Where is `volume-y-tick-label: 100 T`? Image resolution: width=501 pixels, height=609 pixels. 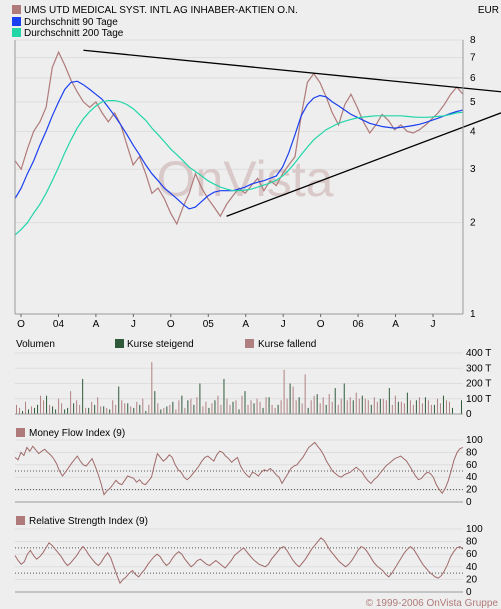
volume-y-tick-label: 100 T is located at coordinates (478, 399).